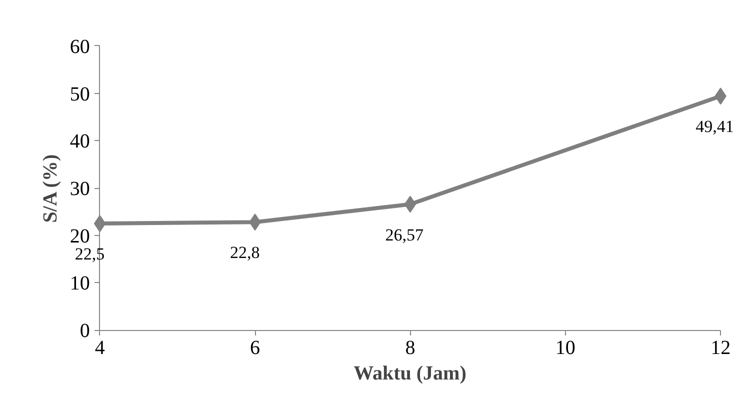  What do you see at coordinates (255, 348) in the screenshot?
I see `x-tick-label: 6` at bounding box center [255, 348].